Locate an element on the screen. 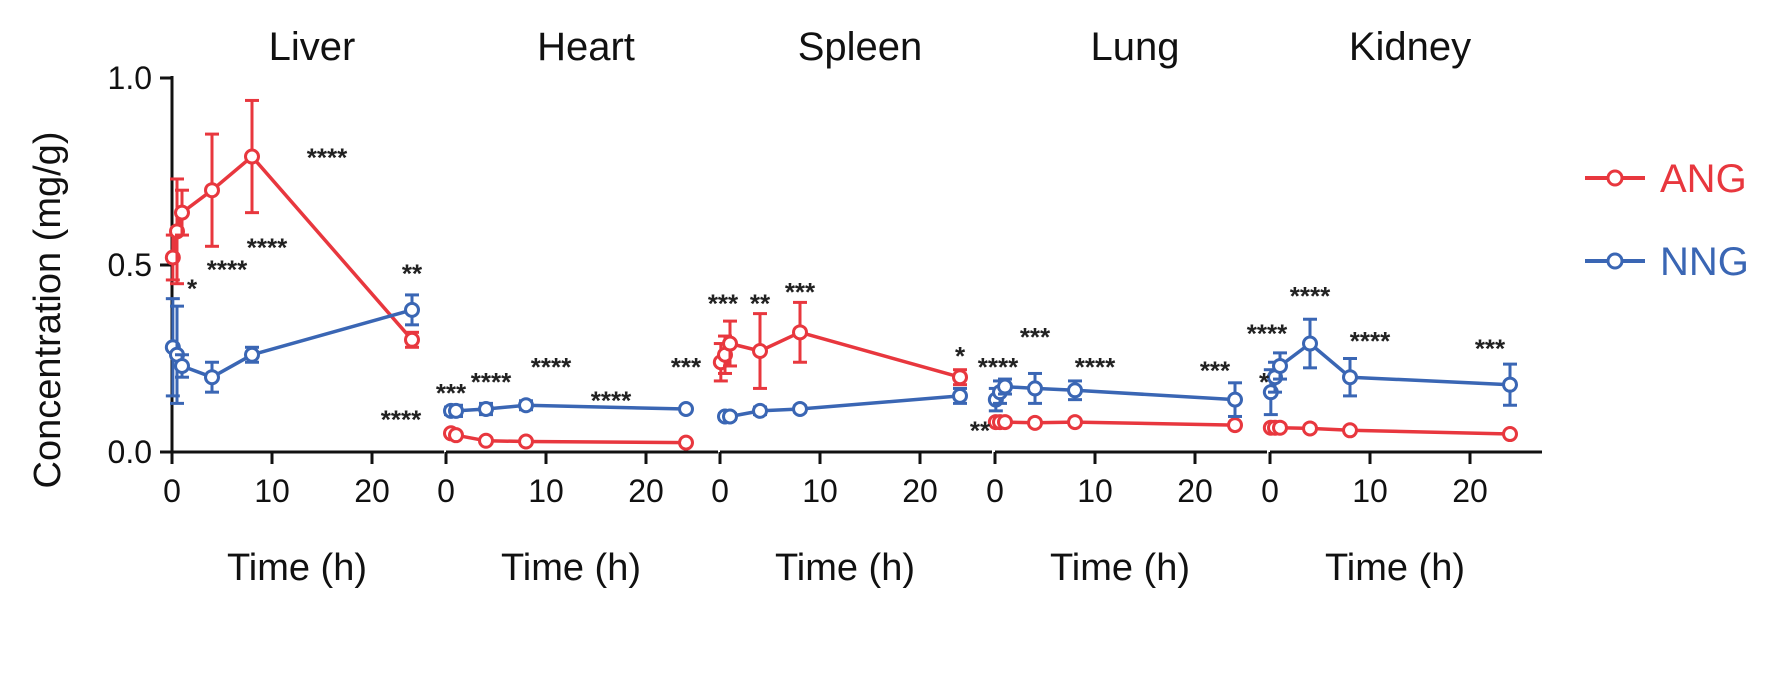  y-tick-label: 0.0 is located at coordinates (130, 452).